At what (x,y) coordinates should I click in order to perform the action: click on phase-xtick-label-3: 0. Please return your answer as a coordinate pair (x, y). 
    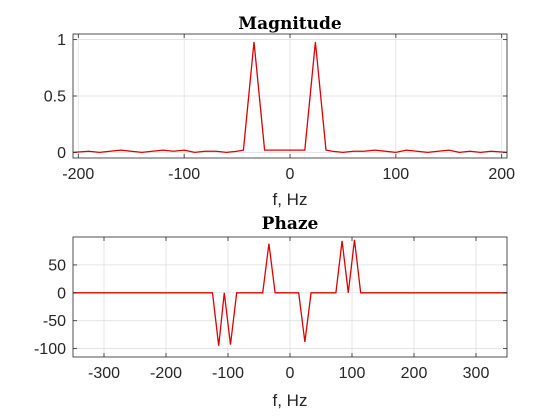
    Looking at the image, I should click on (290, 373).